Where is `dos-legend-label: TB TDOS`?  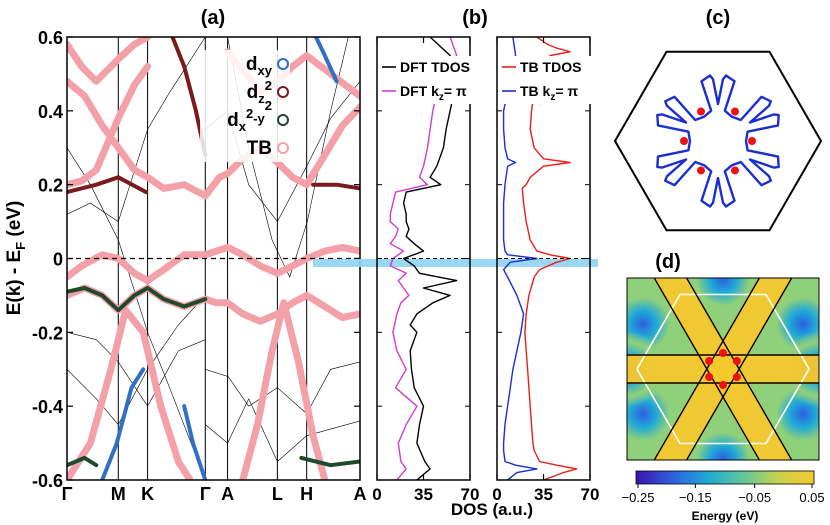
dos-legend-label: TB TDOS is located at coordinates (550, 67).